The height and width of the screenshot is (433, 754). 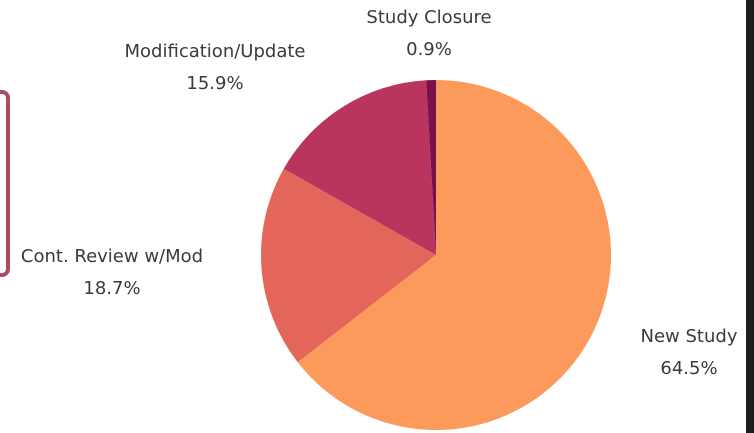 What do you see at coordinates (429, 49) in the screenshot?
I see `slice-value-label: 0.9%` at bounding box center [429, 49].